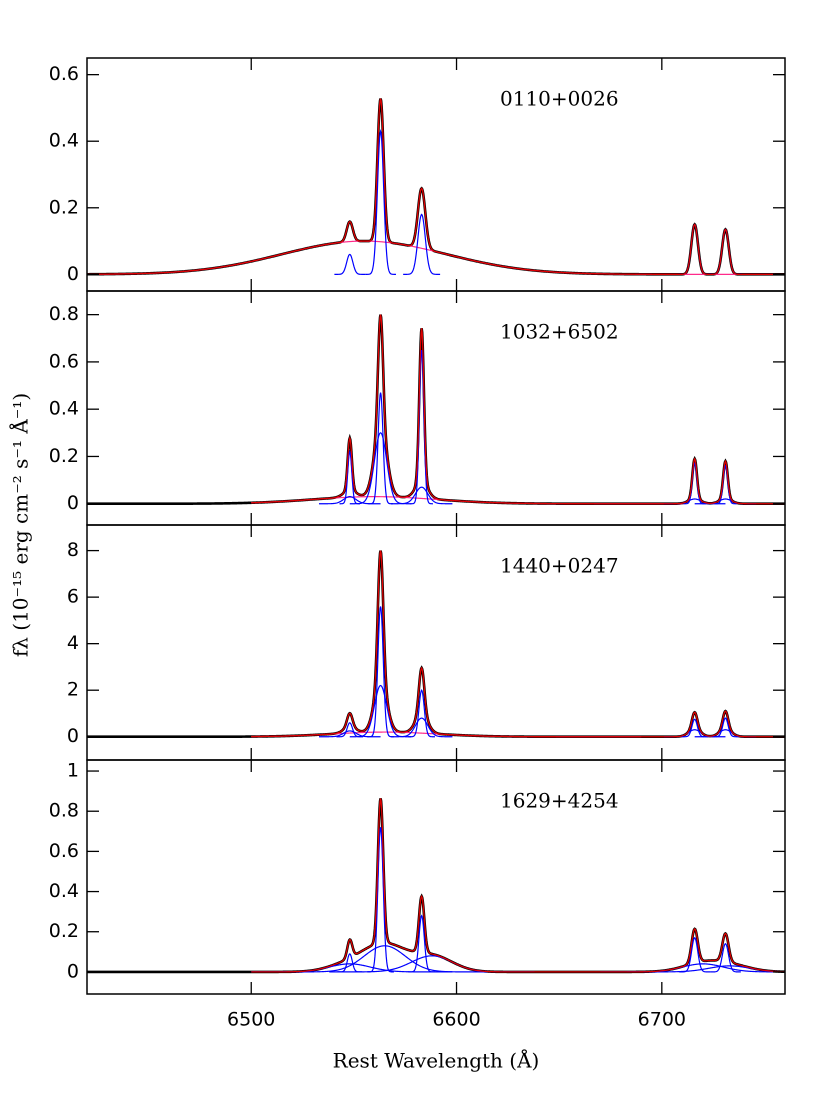 The height and width of the screenshot is (1106, 830). I want to click on y-tick-label: 2, so click(73, 690).